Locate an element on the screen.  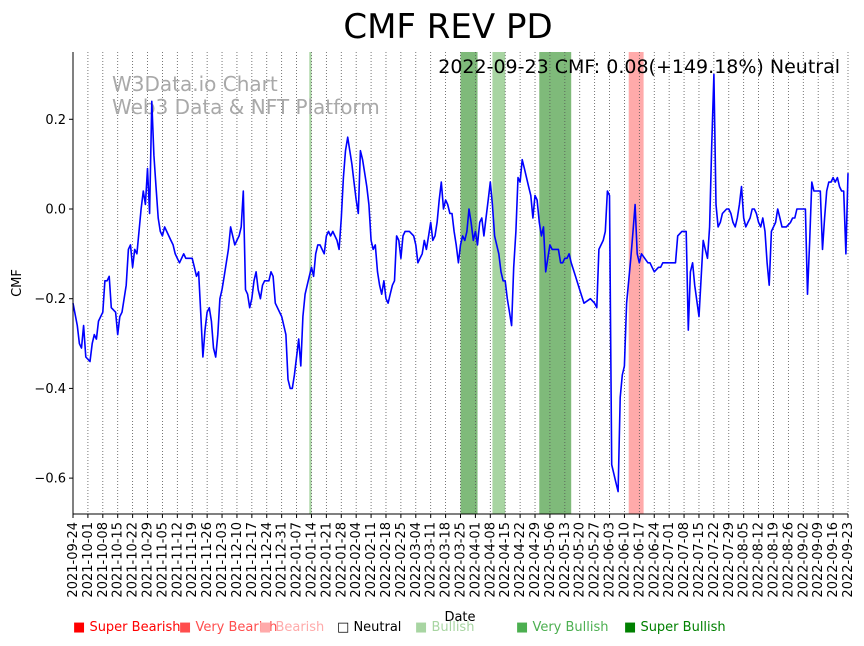
y-tick-label: 0.2 is located at coordinates (55, 120).